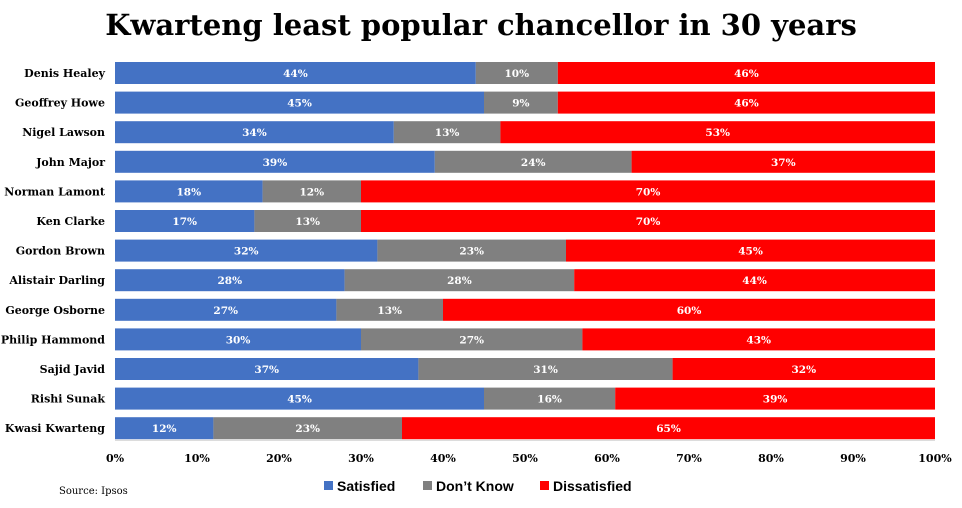 Image resolution: width=962 pixels, height=508 pixels. I want to click on data-label: 10%, so click(517, 74).